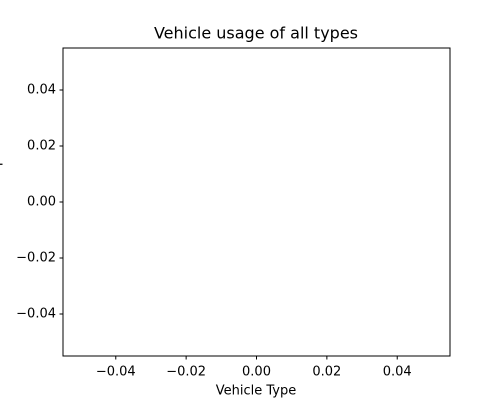 The width and height of the screenshot is (500, 400). I want to click on x-tick-label: −0.02, so click(186, 372).